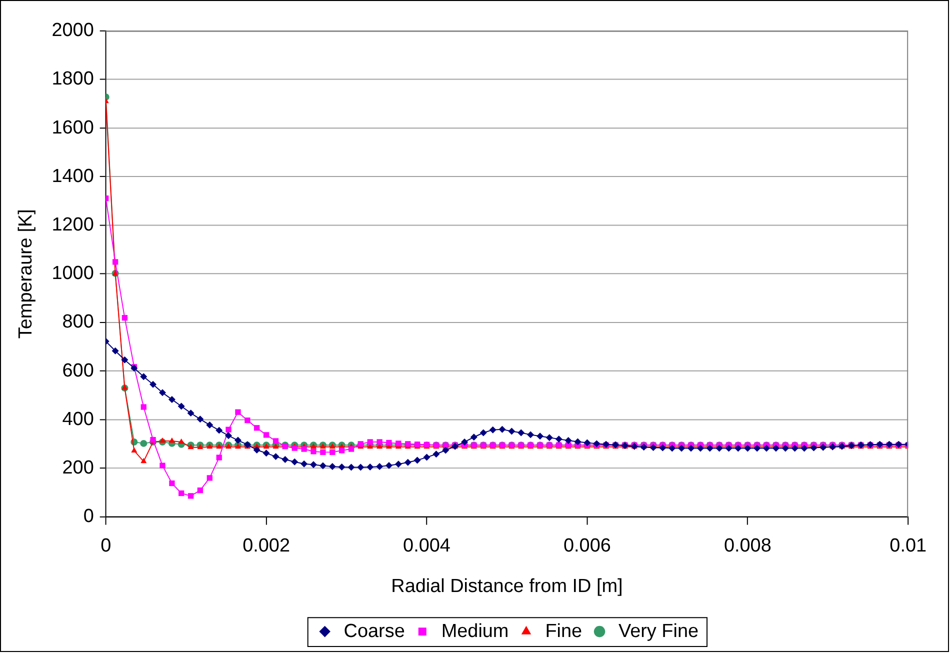 This screenshot has height=654, width=951. What do you see at coordinates (73, 127) in the screenshot?
I see `y-tick-label: 1600` at bounding box center [73, 127].